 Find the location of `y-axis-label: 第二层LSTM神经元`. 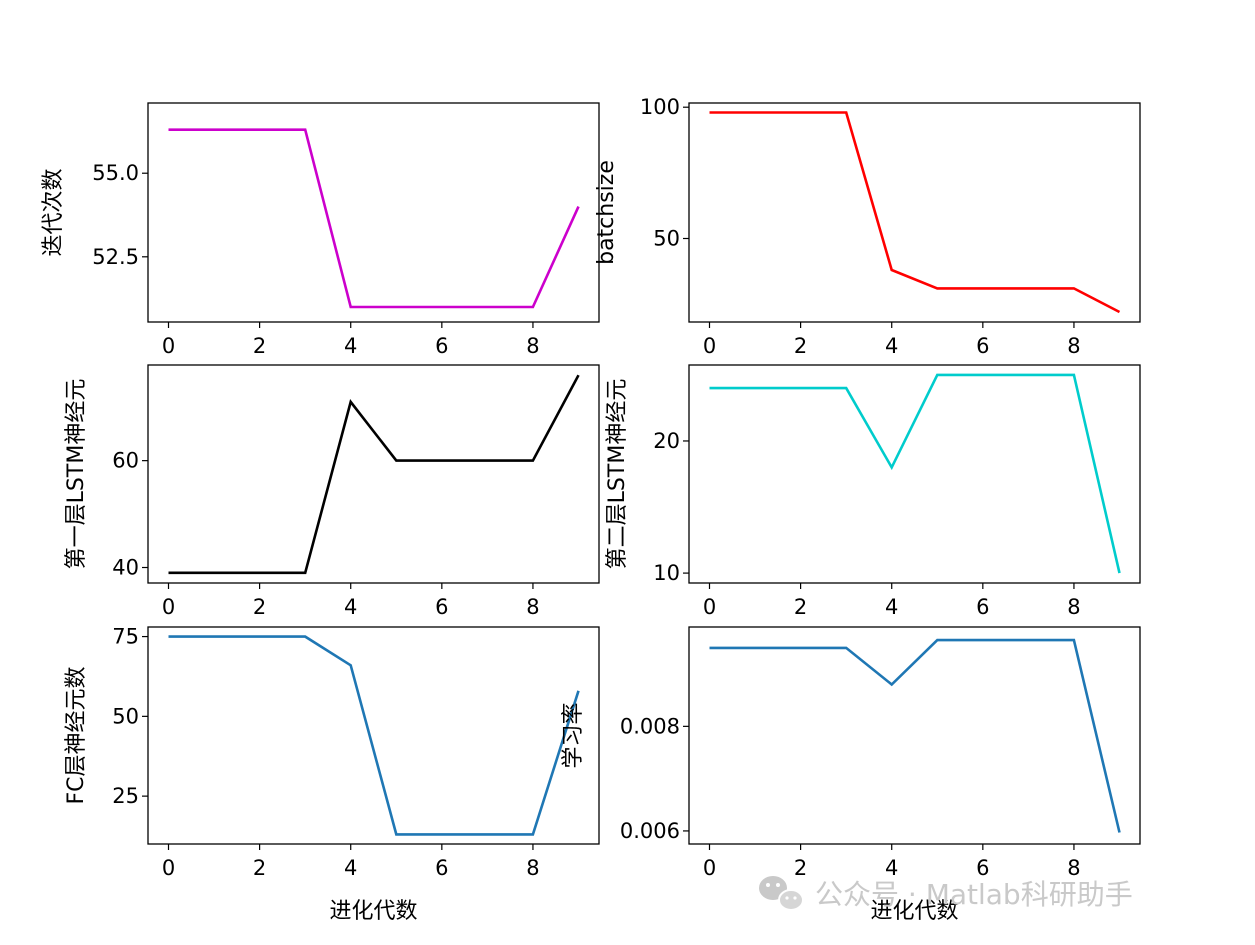

y-axis-label: 第二层LSTM神经元 is located at coordinates (617, 474).